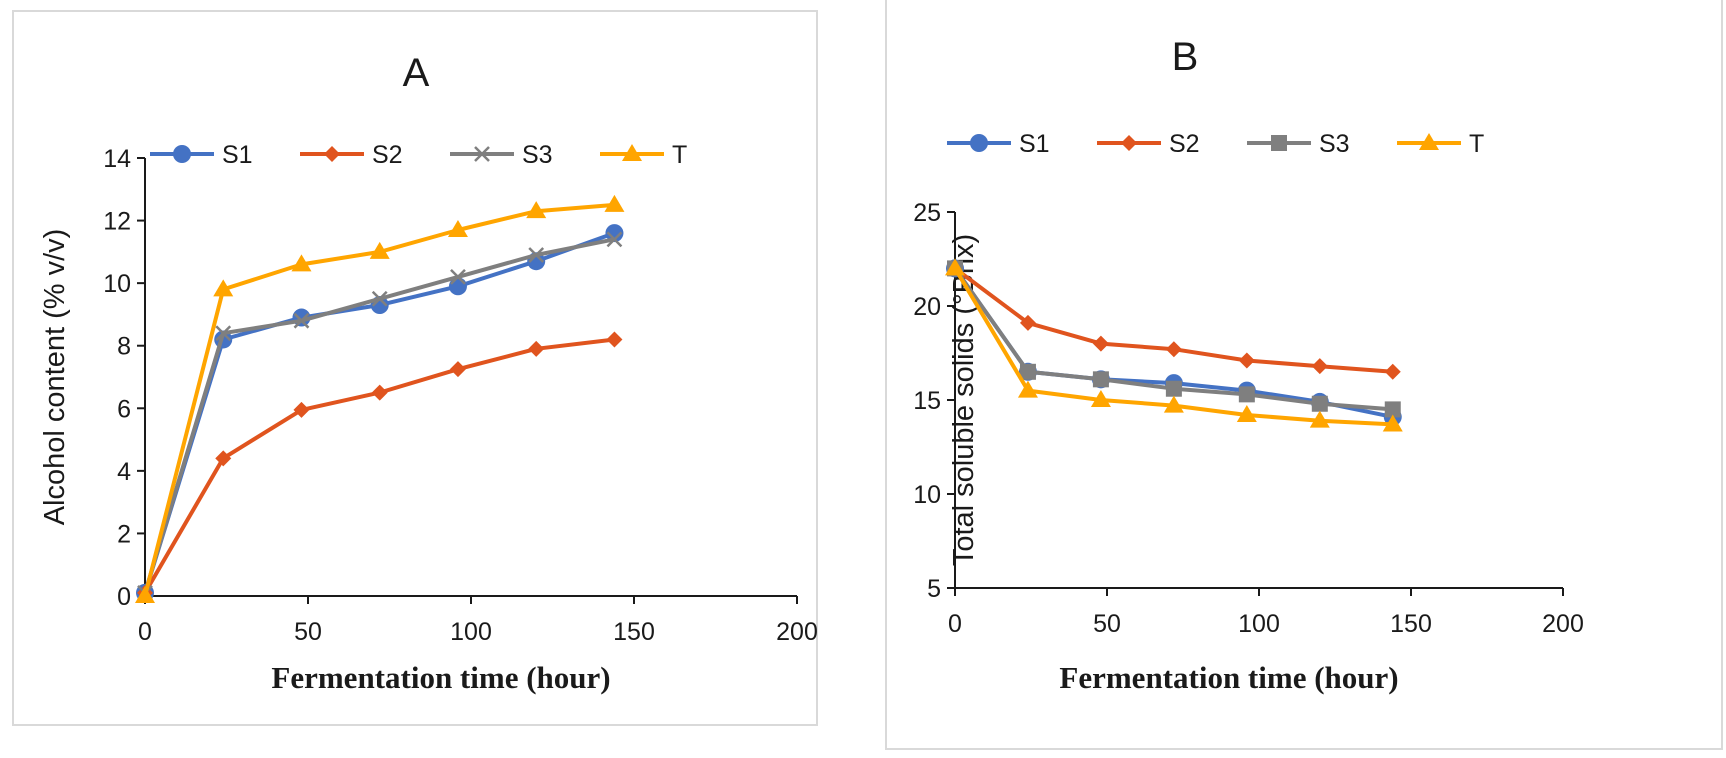 This screenshot has height=758, width=1726. Describe the element at coordinates (145, 632) in the screenshot. I see `chart-a-x-tick-label: 0` at that location.